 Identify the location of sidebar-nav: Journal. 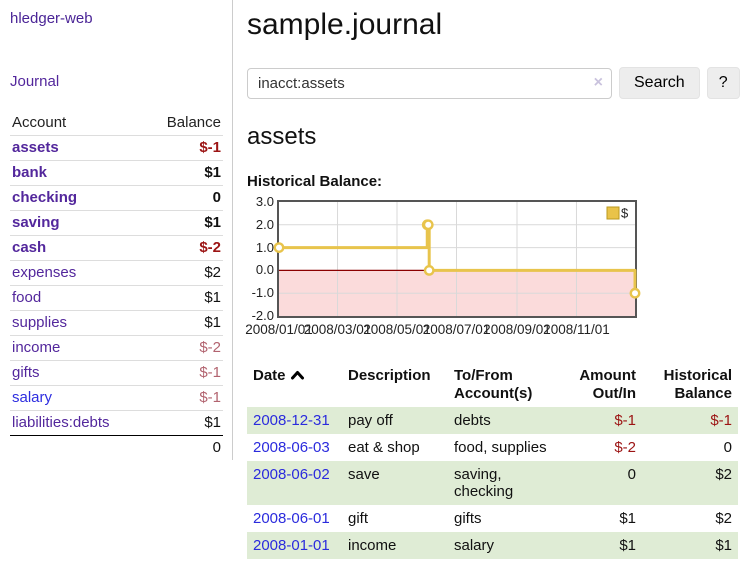
(116, 82).